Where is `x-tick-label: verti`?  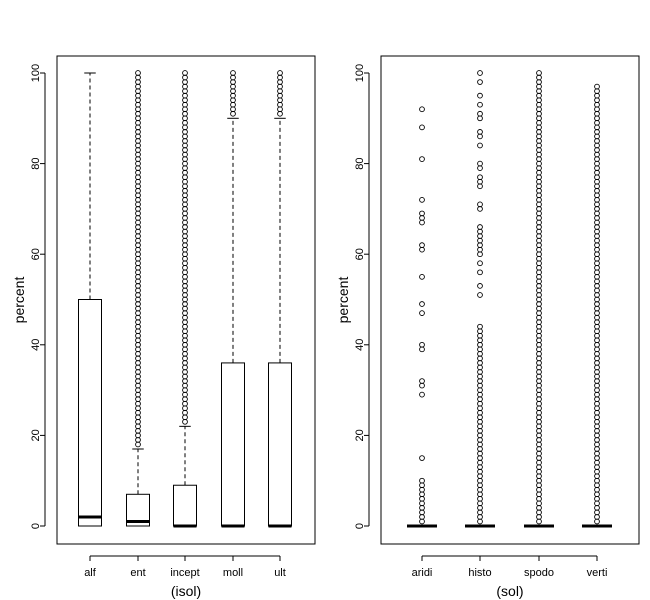 x-tick-label: verti is located at coordinates (597, 573).